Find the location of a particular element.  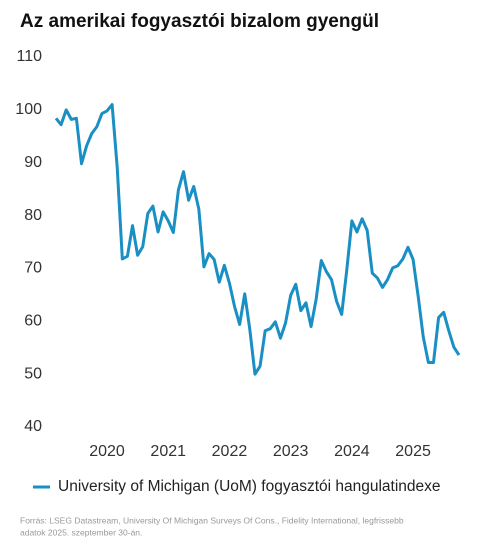

y-tick-label: 100 is located at coordinates (28, 109).